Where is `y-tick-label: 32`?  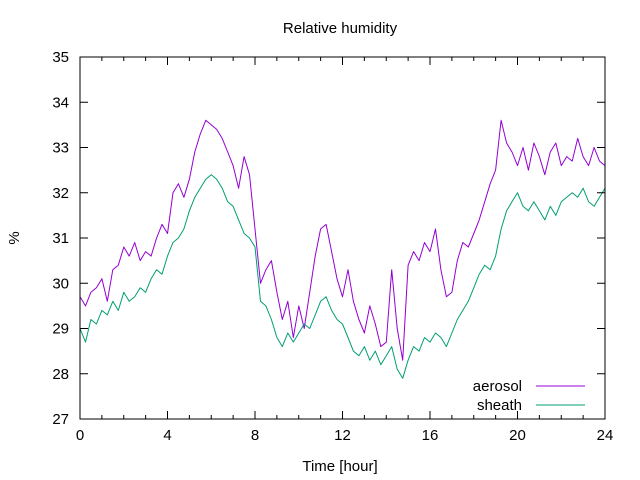
y-tick-label: 32 is located at coordinates (60, 193).